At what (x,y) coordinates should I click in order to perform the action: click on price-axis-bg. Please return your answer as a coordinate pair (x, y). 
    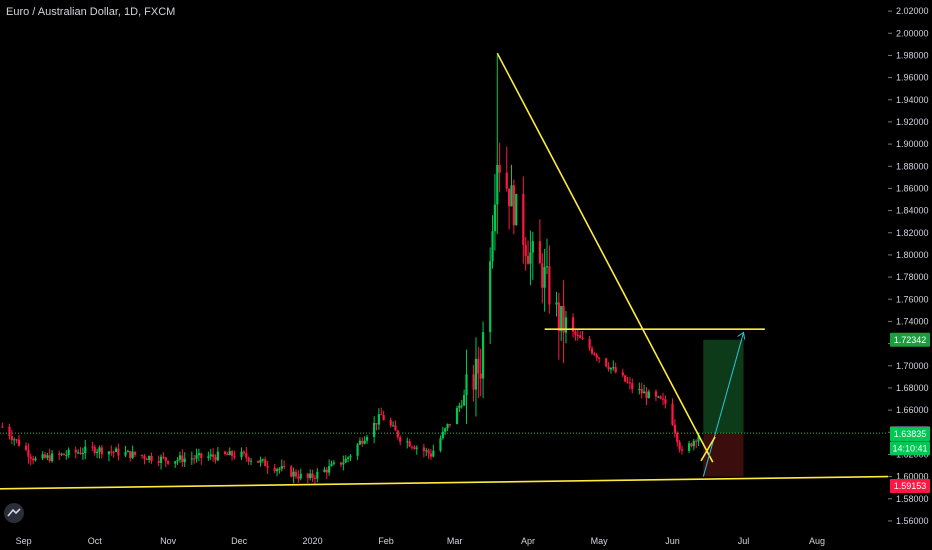
    Looking at the image, I should click on (910, 275).